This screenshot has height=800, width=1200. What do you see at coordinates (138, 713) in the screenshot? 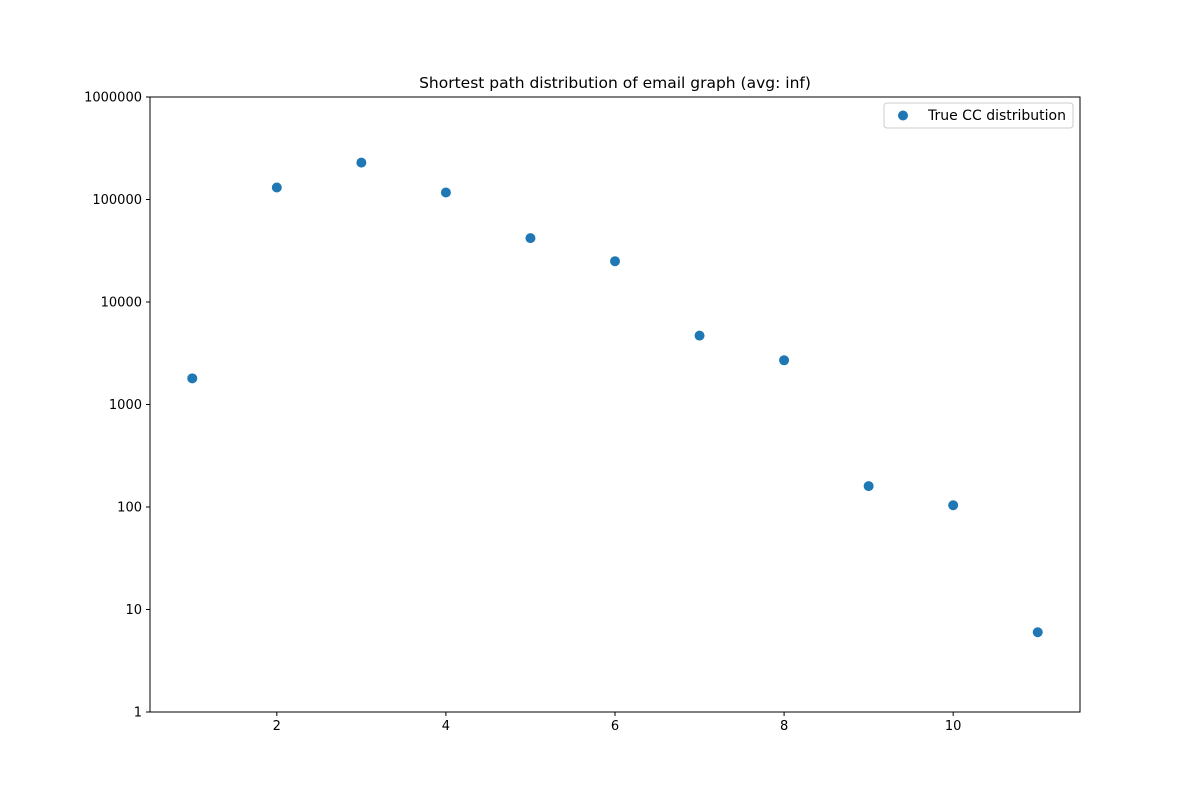
I see `y-tick-label: 1` at bounding box center [138, 713].